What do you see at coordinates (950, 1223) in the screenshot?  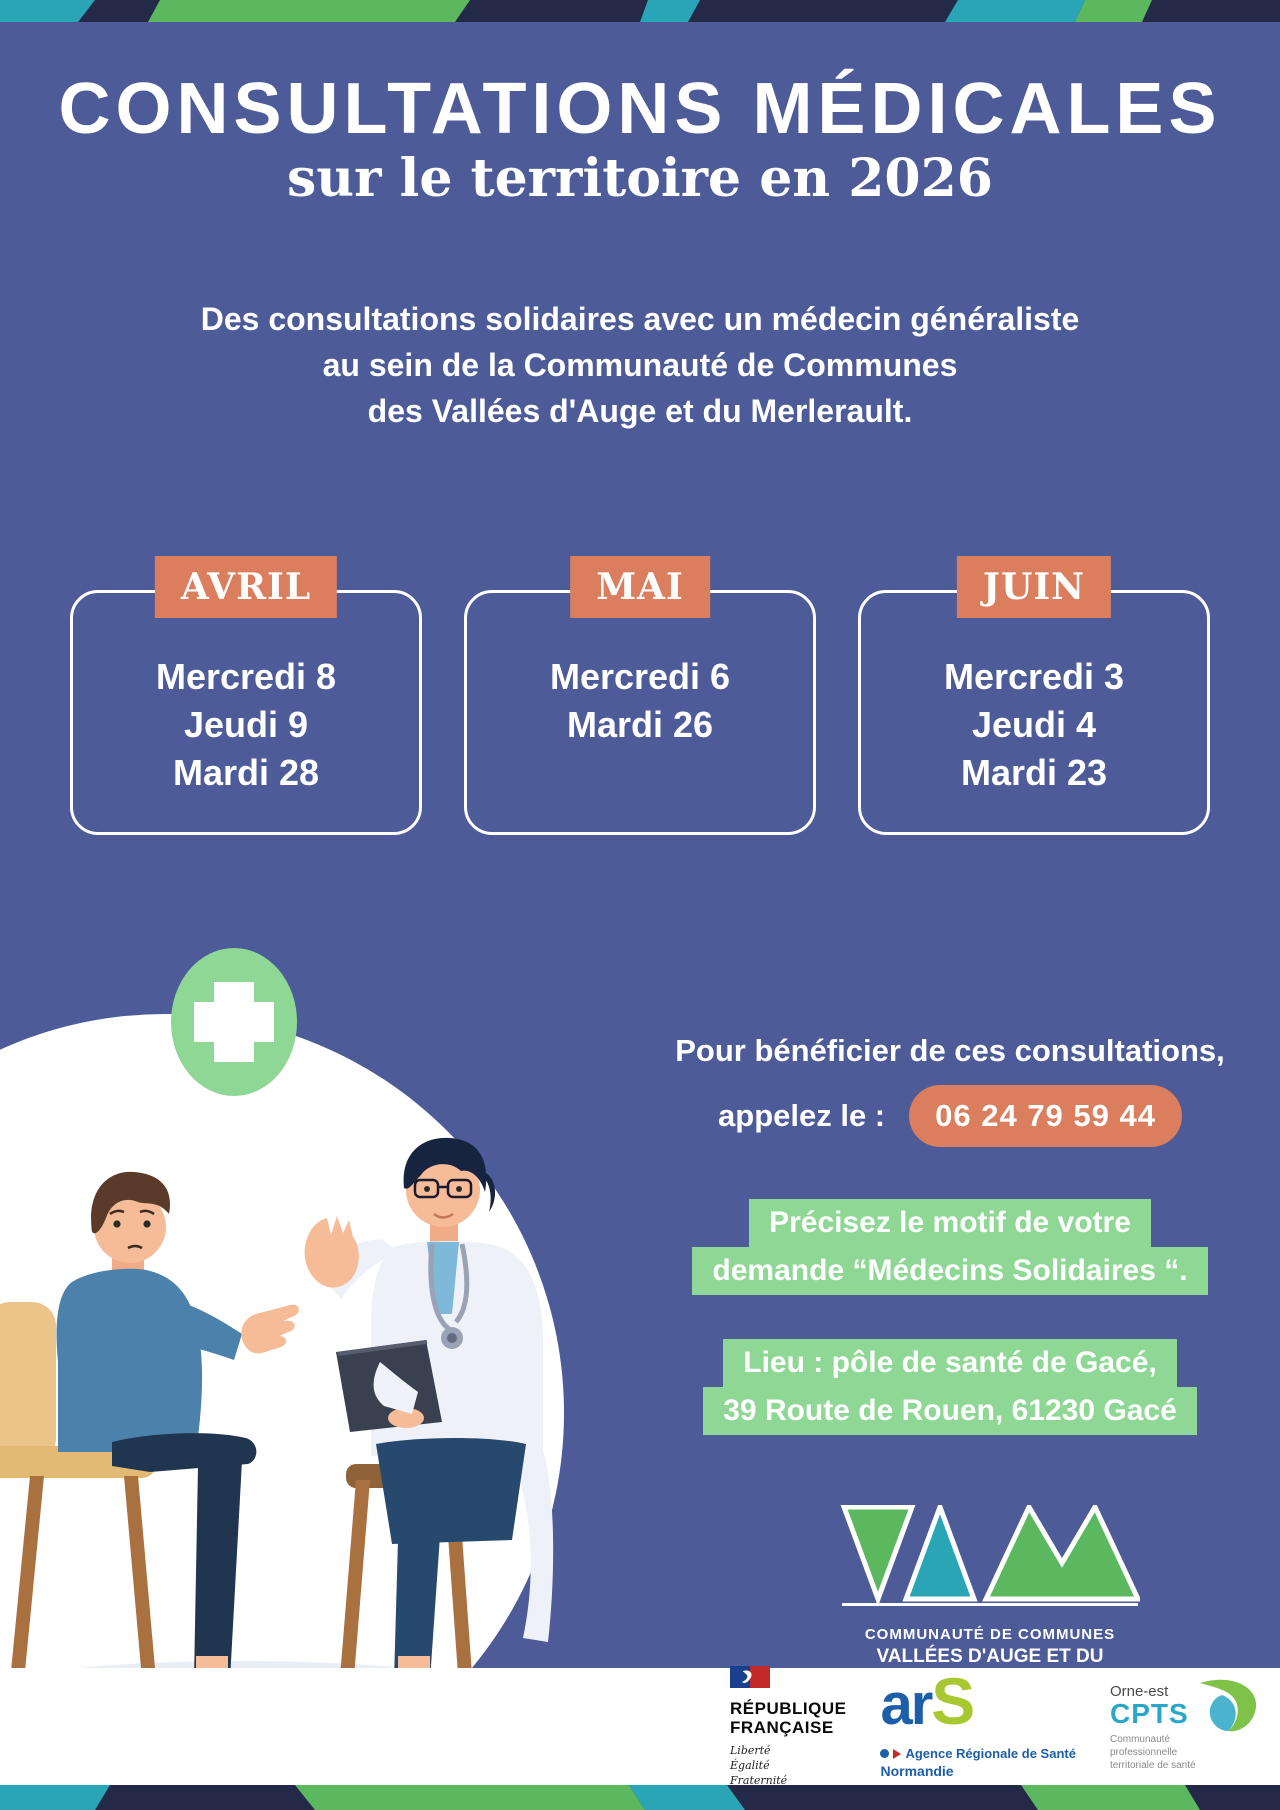 I see `note-motif-line-1: Précisez le motif de votre` at bounding box center [950, 1223].